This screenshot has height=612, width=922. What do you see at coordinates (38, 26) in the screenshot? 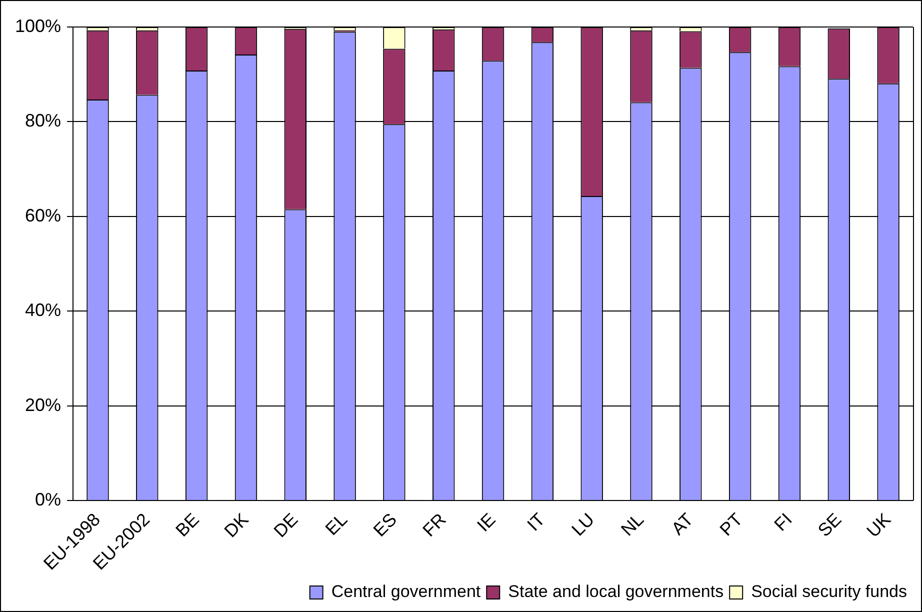
I see `y-tick-label: 100%` at bounding box center [38, 26].